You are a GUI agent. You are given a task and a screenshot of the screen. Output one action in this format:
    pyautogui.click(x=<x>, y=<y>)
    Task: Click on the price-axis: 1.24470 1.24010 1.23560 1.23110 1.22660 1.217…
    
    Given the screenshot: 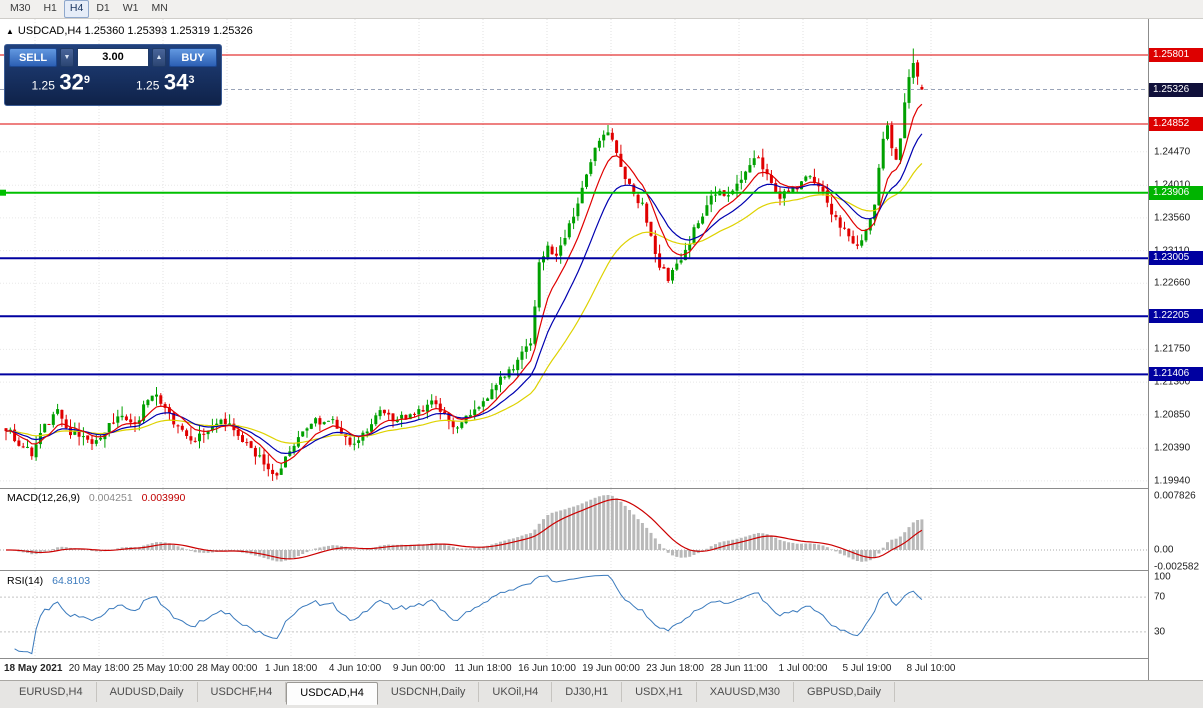 What is the action you would take?
    pyautogui.click(x=1176, y=349)
    